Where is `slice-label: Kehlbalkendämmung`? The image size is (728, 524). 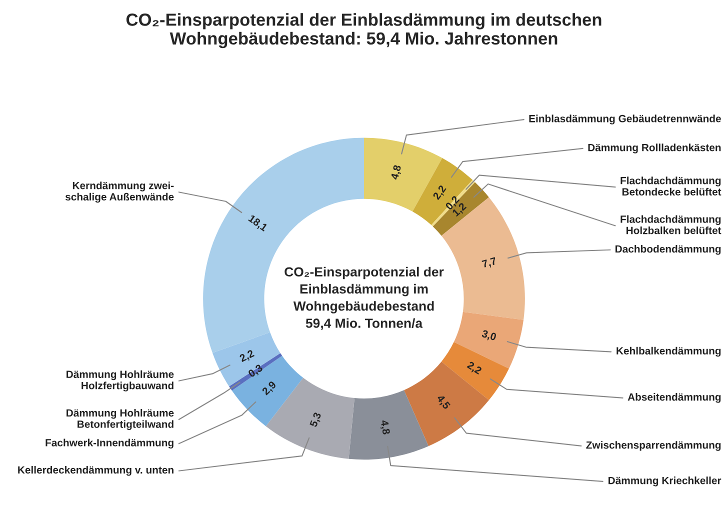
slice-label: Kehlbalkendämmung is located at coordinates (668, 351).